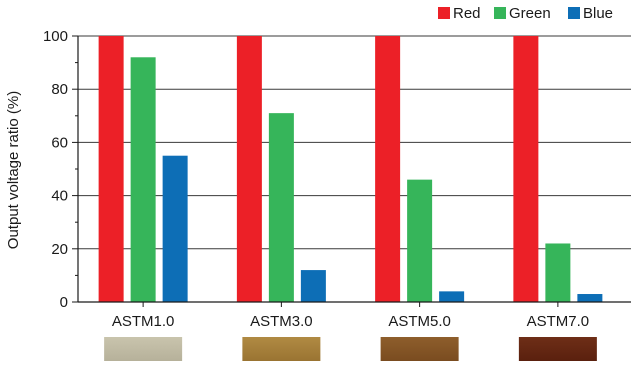 The width and height of the screenshot is (641, 370). I want to click on x-tick-label: ASTM7.0, so click(558, 321).